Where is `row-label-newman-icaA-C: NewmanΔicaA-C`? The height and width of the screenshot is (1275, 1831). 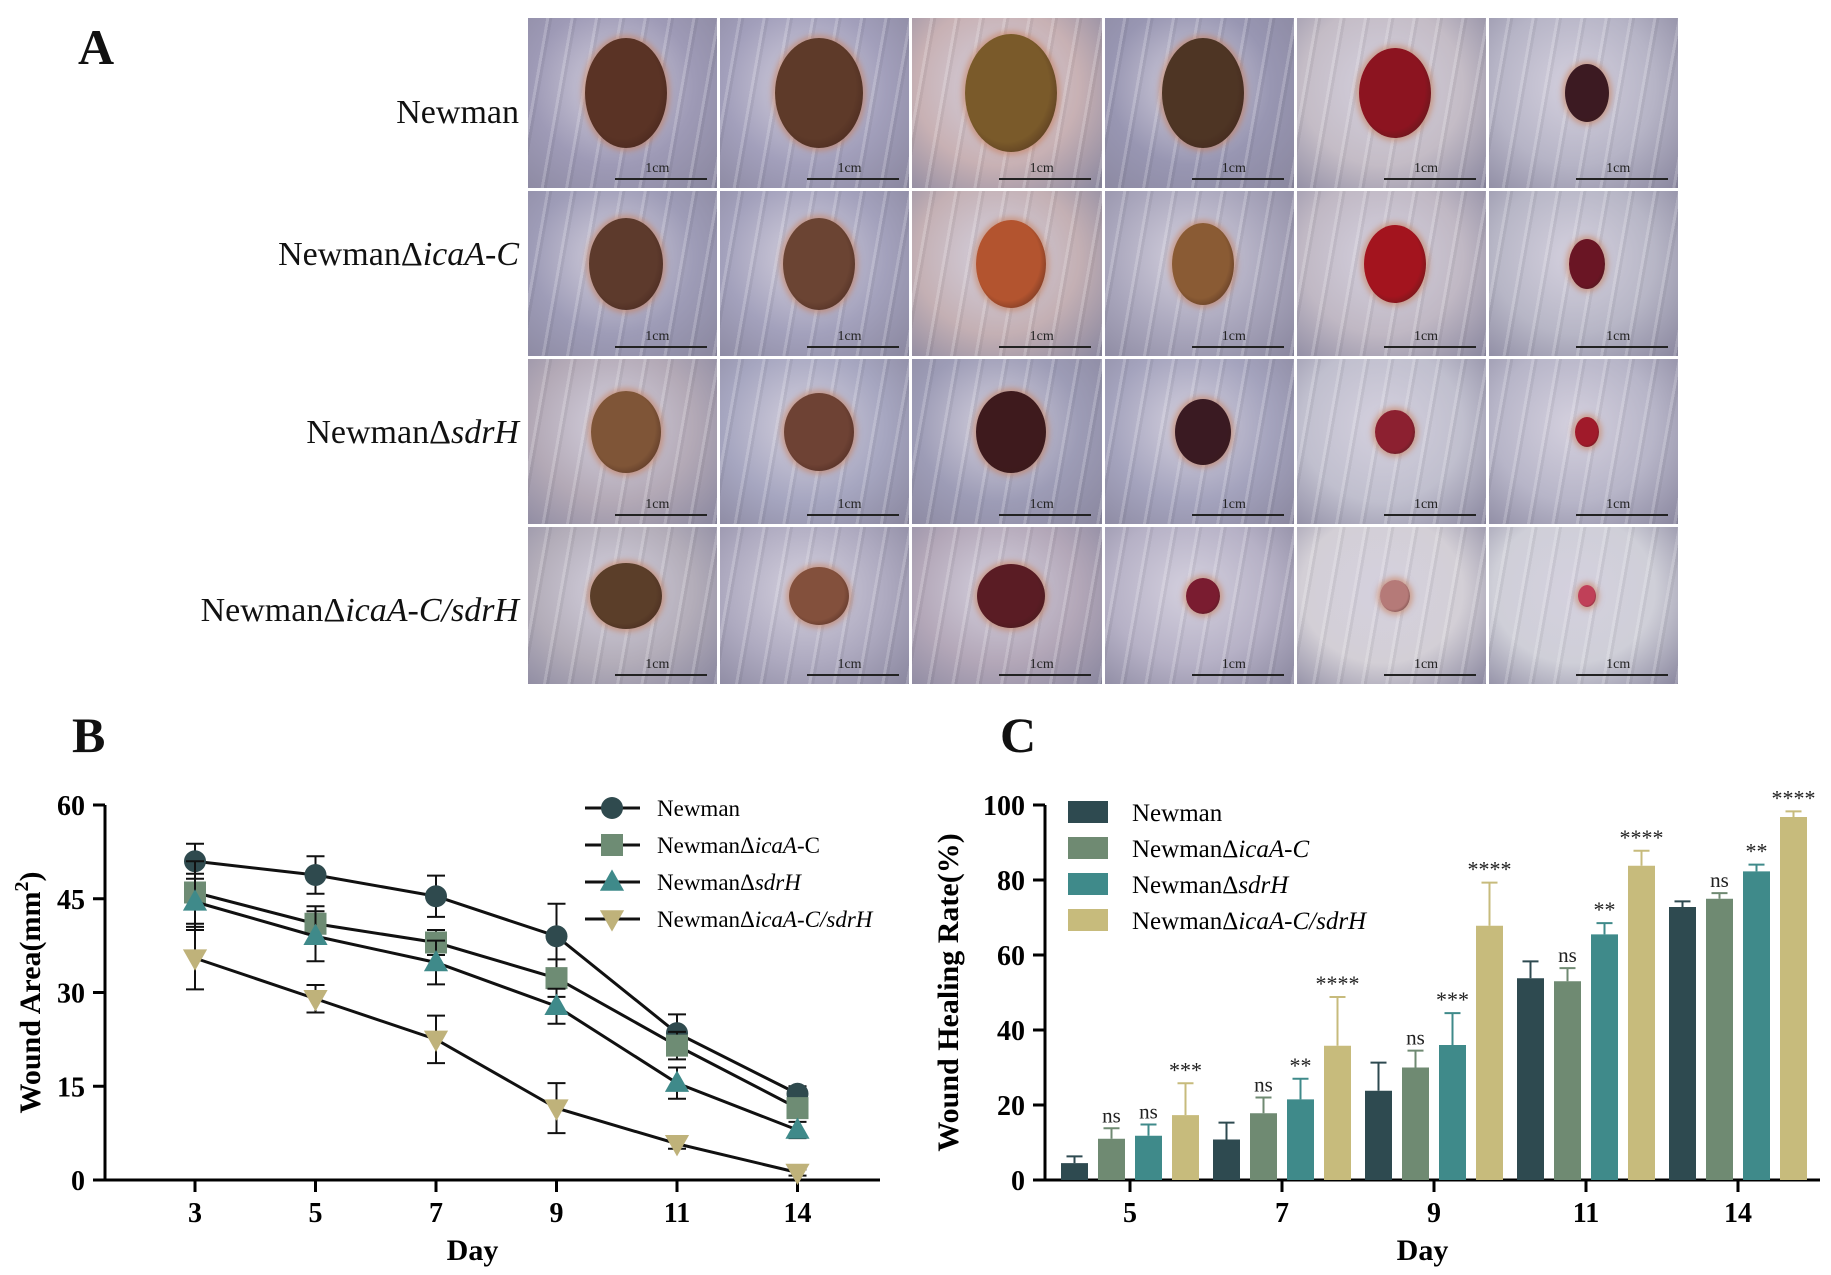 row-label-newman-icaA-C: NewmanΔicaA-C is located at coordinates (398, 254).